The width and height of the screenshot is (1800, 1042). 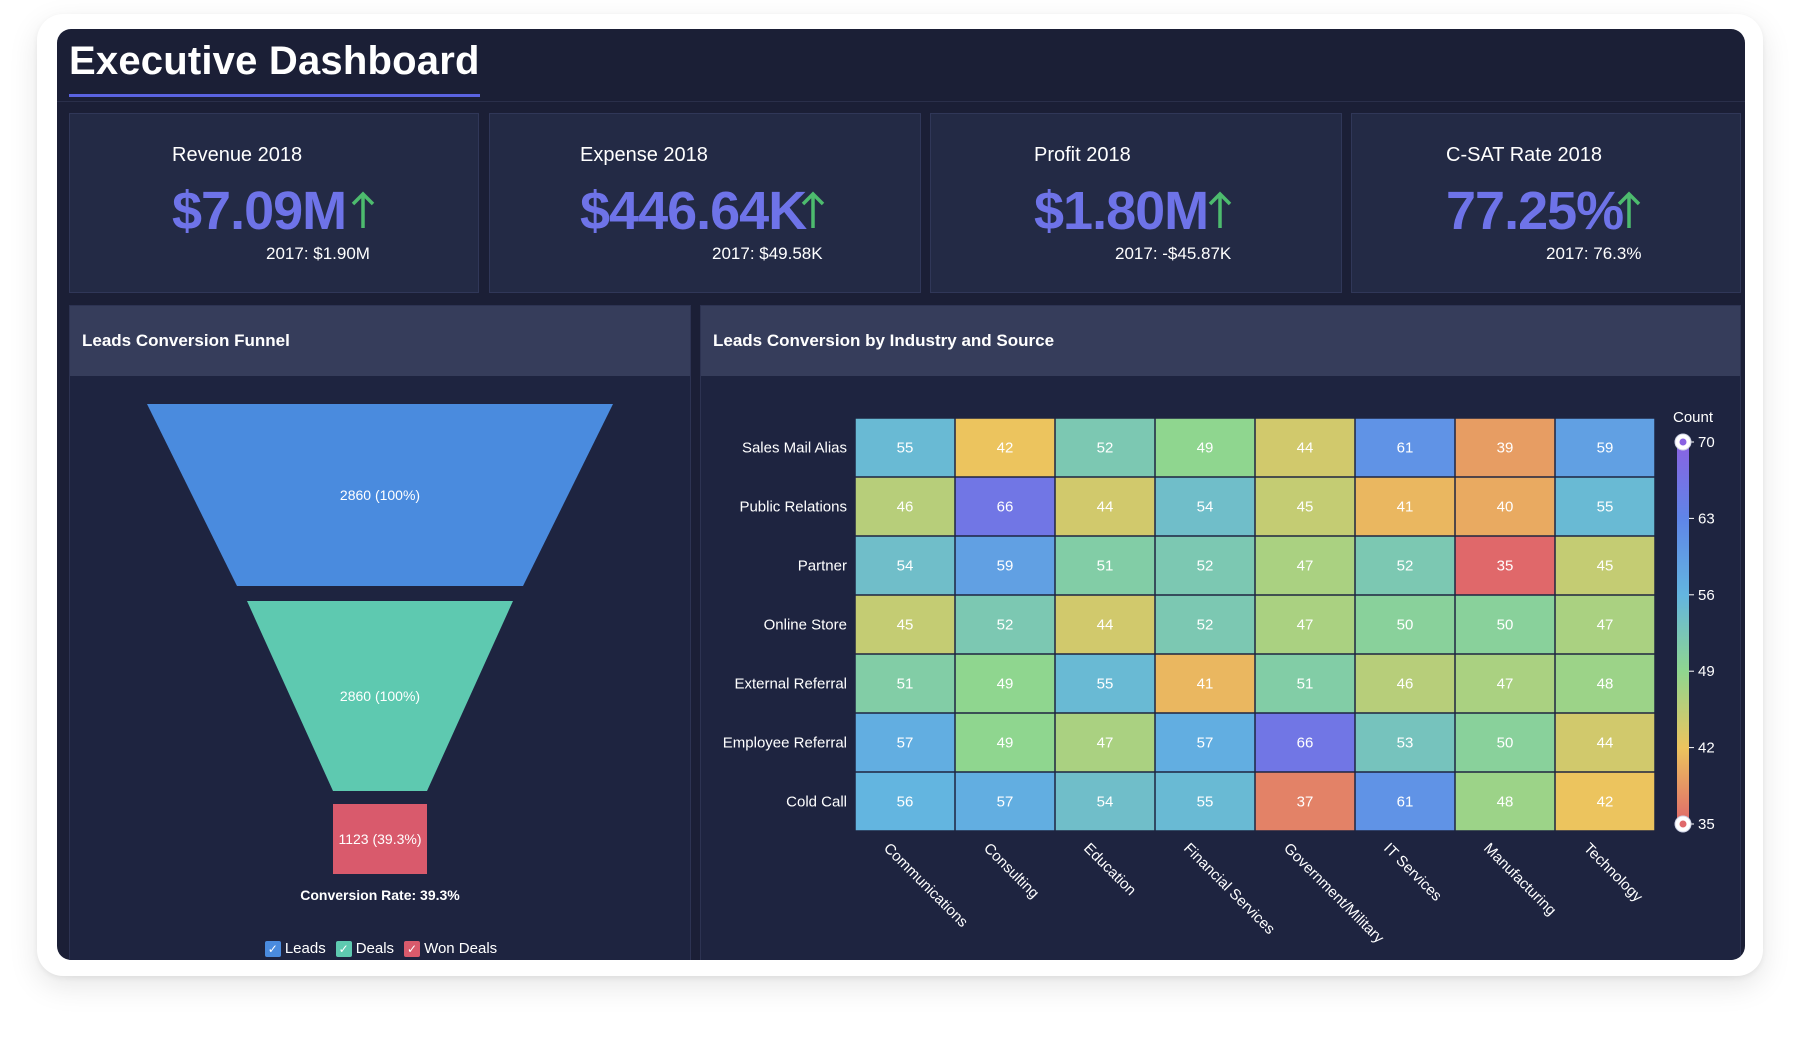 I want to click on colorbar-tick-label: 49, so click(x=1706, y=671).